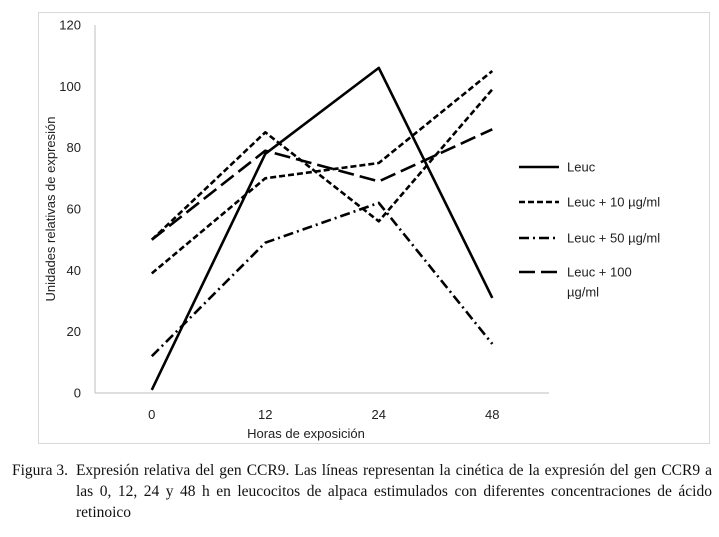  Describe the element at coordinates (583, 292) in the screenshot. I see `legend-label-4: µg/ml` at that location.